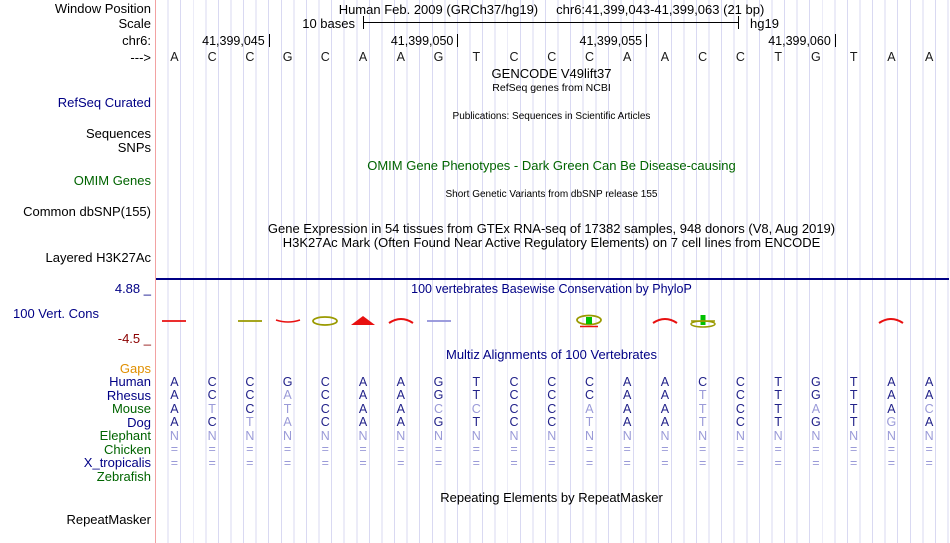 Image resolution: width=950 pixels, height=543 pixels. Describe the element at coordinates (87, 211) in the screenshot. I see `track-label-common-dbsnp: Common dbSNP(155)` at that location.